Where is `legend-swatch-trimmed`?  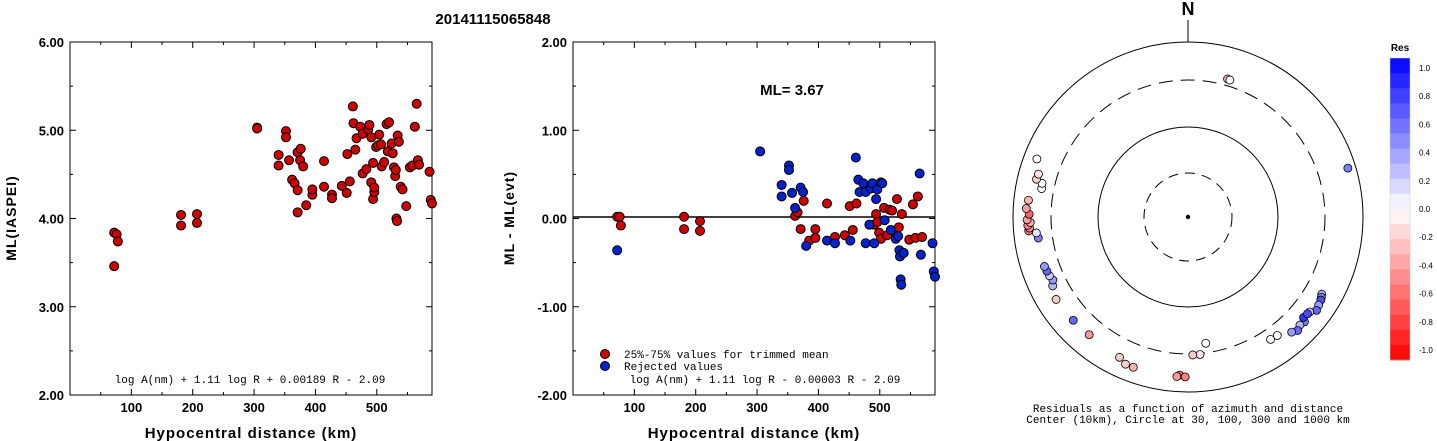
legend-swatch-trimmed is located at coordinates (605, 354).